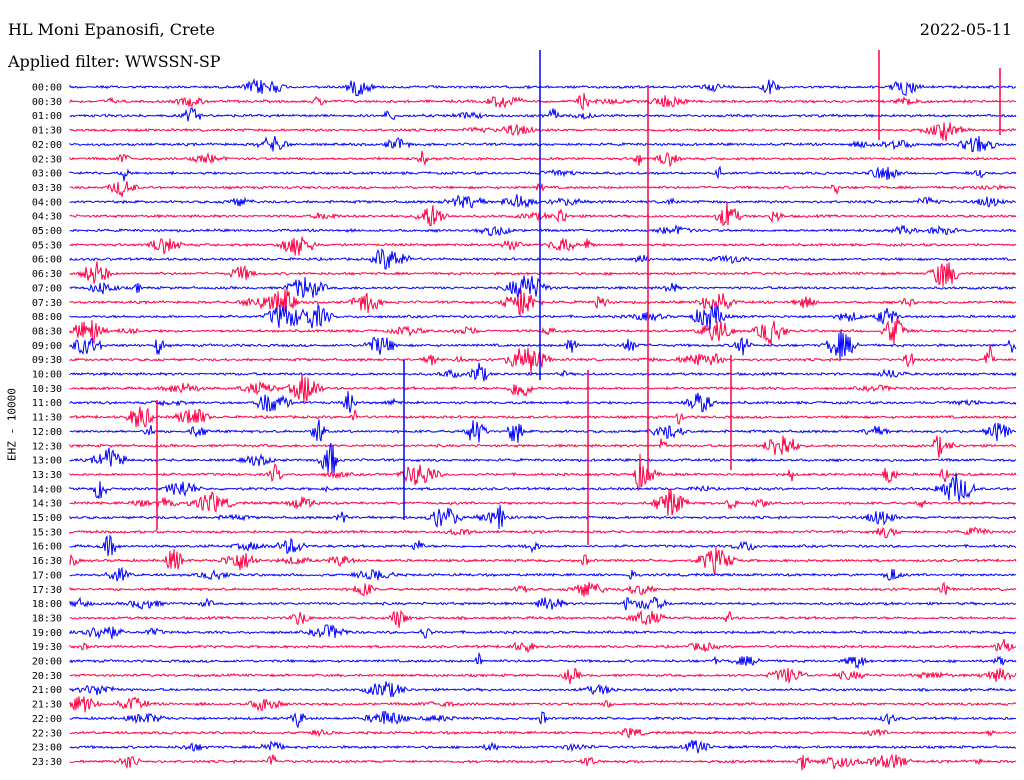 The height and width of the screenshot is (780, 1024). What do you see at coordinates (47, 461) in the screenshot?
I see `row-time-label: 13:00` at bounding box center [47, 461].